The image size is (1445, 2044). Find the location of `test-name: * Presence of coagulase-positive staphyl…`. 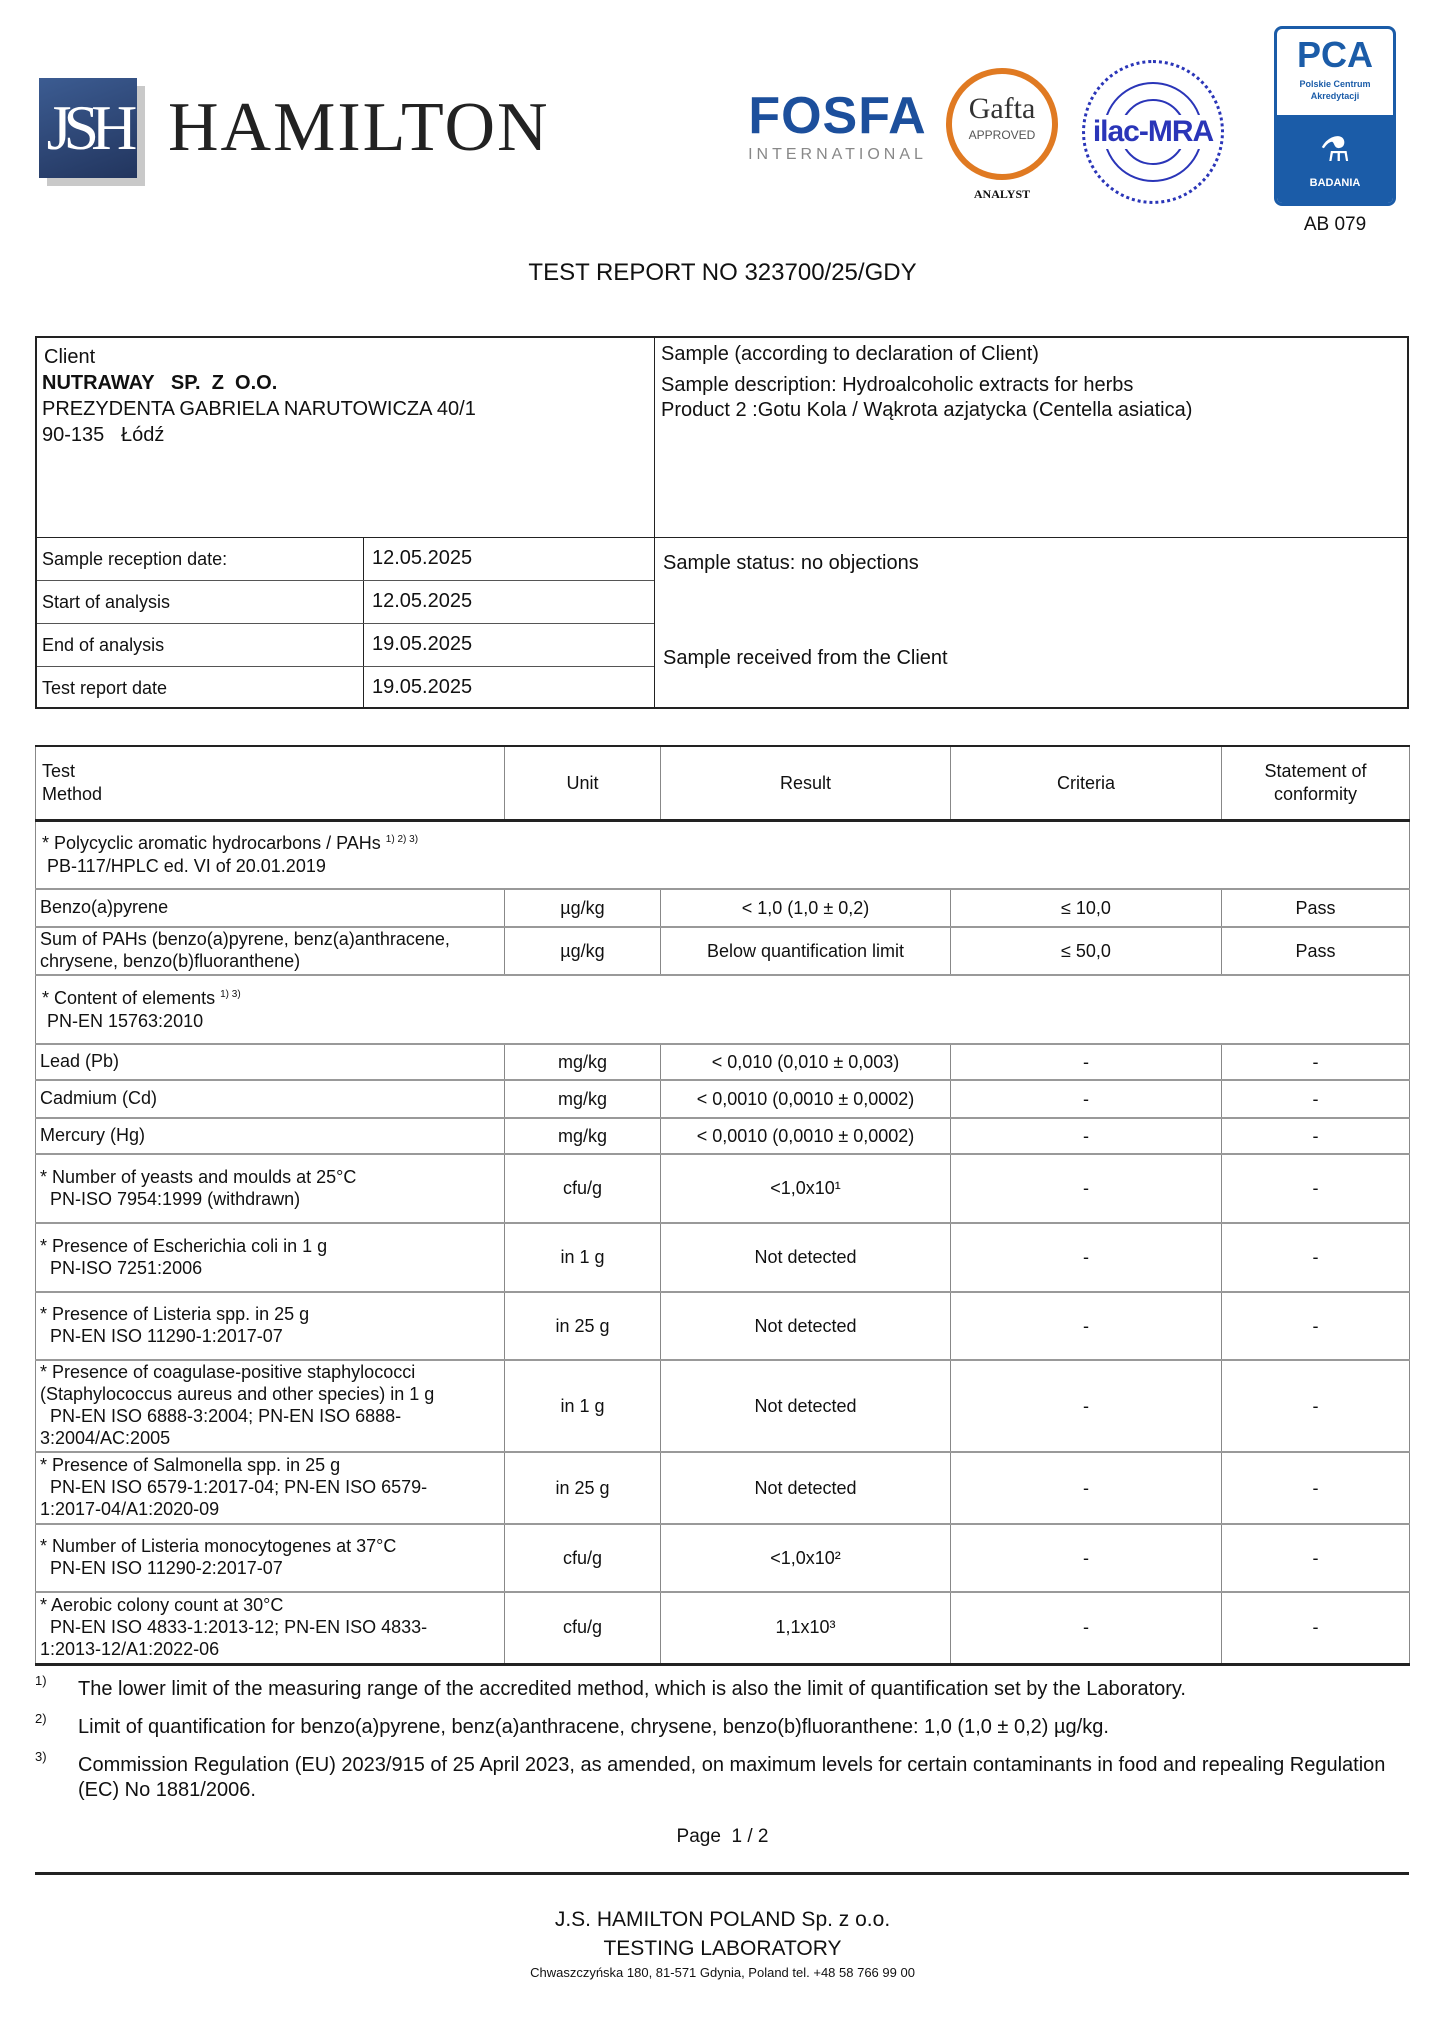

test-name: * Presence of coagulase-positive staphyl… is located at coordinates (270, 1406).